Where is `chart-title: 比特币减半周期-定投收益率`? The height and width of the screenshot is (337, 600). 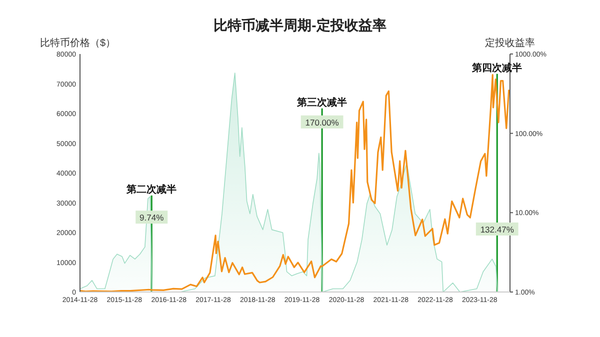
chart-title: 比特币减半周期-定投收益率 is located at coordinates (300, 25).